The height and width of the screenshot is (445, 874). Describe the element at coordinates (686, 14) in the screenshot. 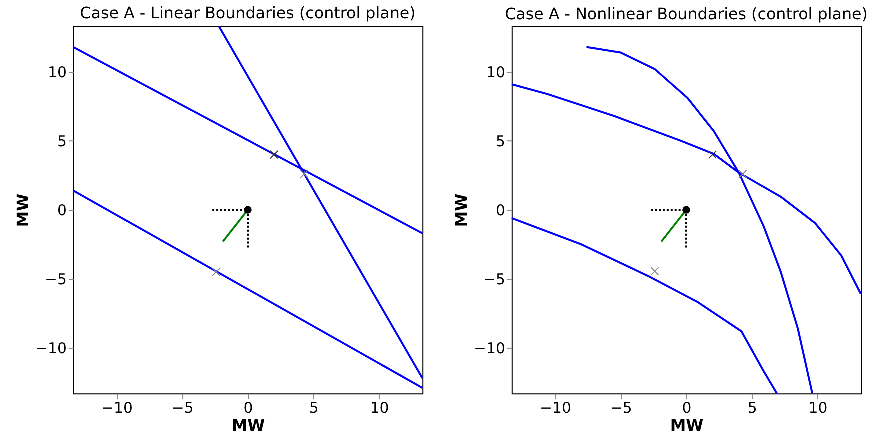

I see `chart-title: Case A - Nonlinear Boundaries (control plane)` at that location.